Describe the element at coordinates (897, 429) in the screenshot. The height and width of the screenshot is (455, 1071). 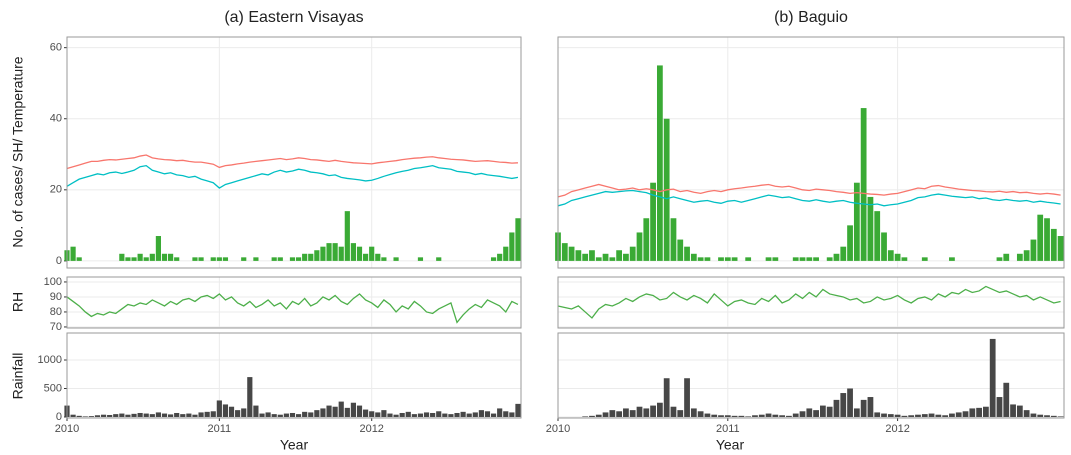
I see `x-tick-label: 2012` at that location.